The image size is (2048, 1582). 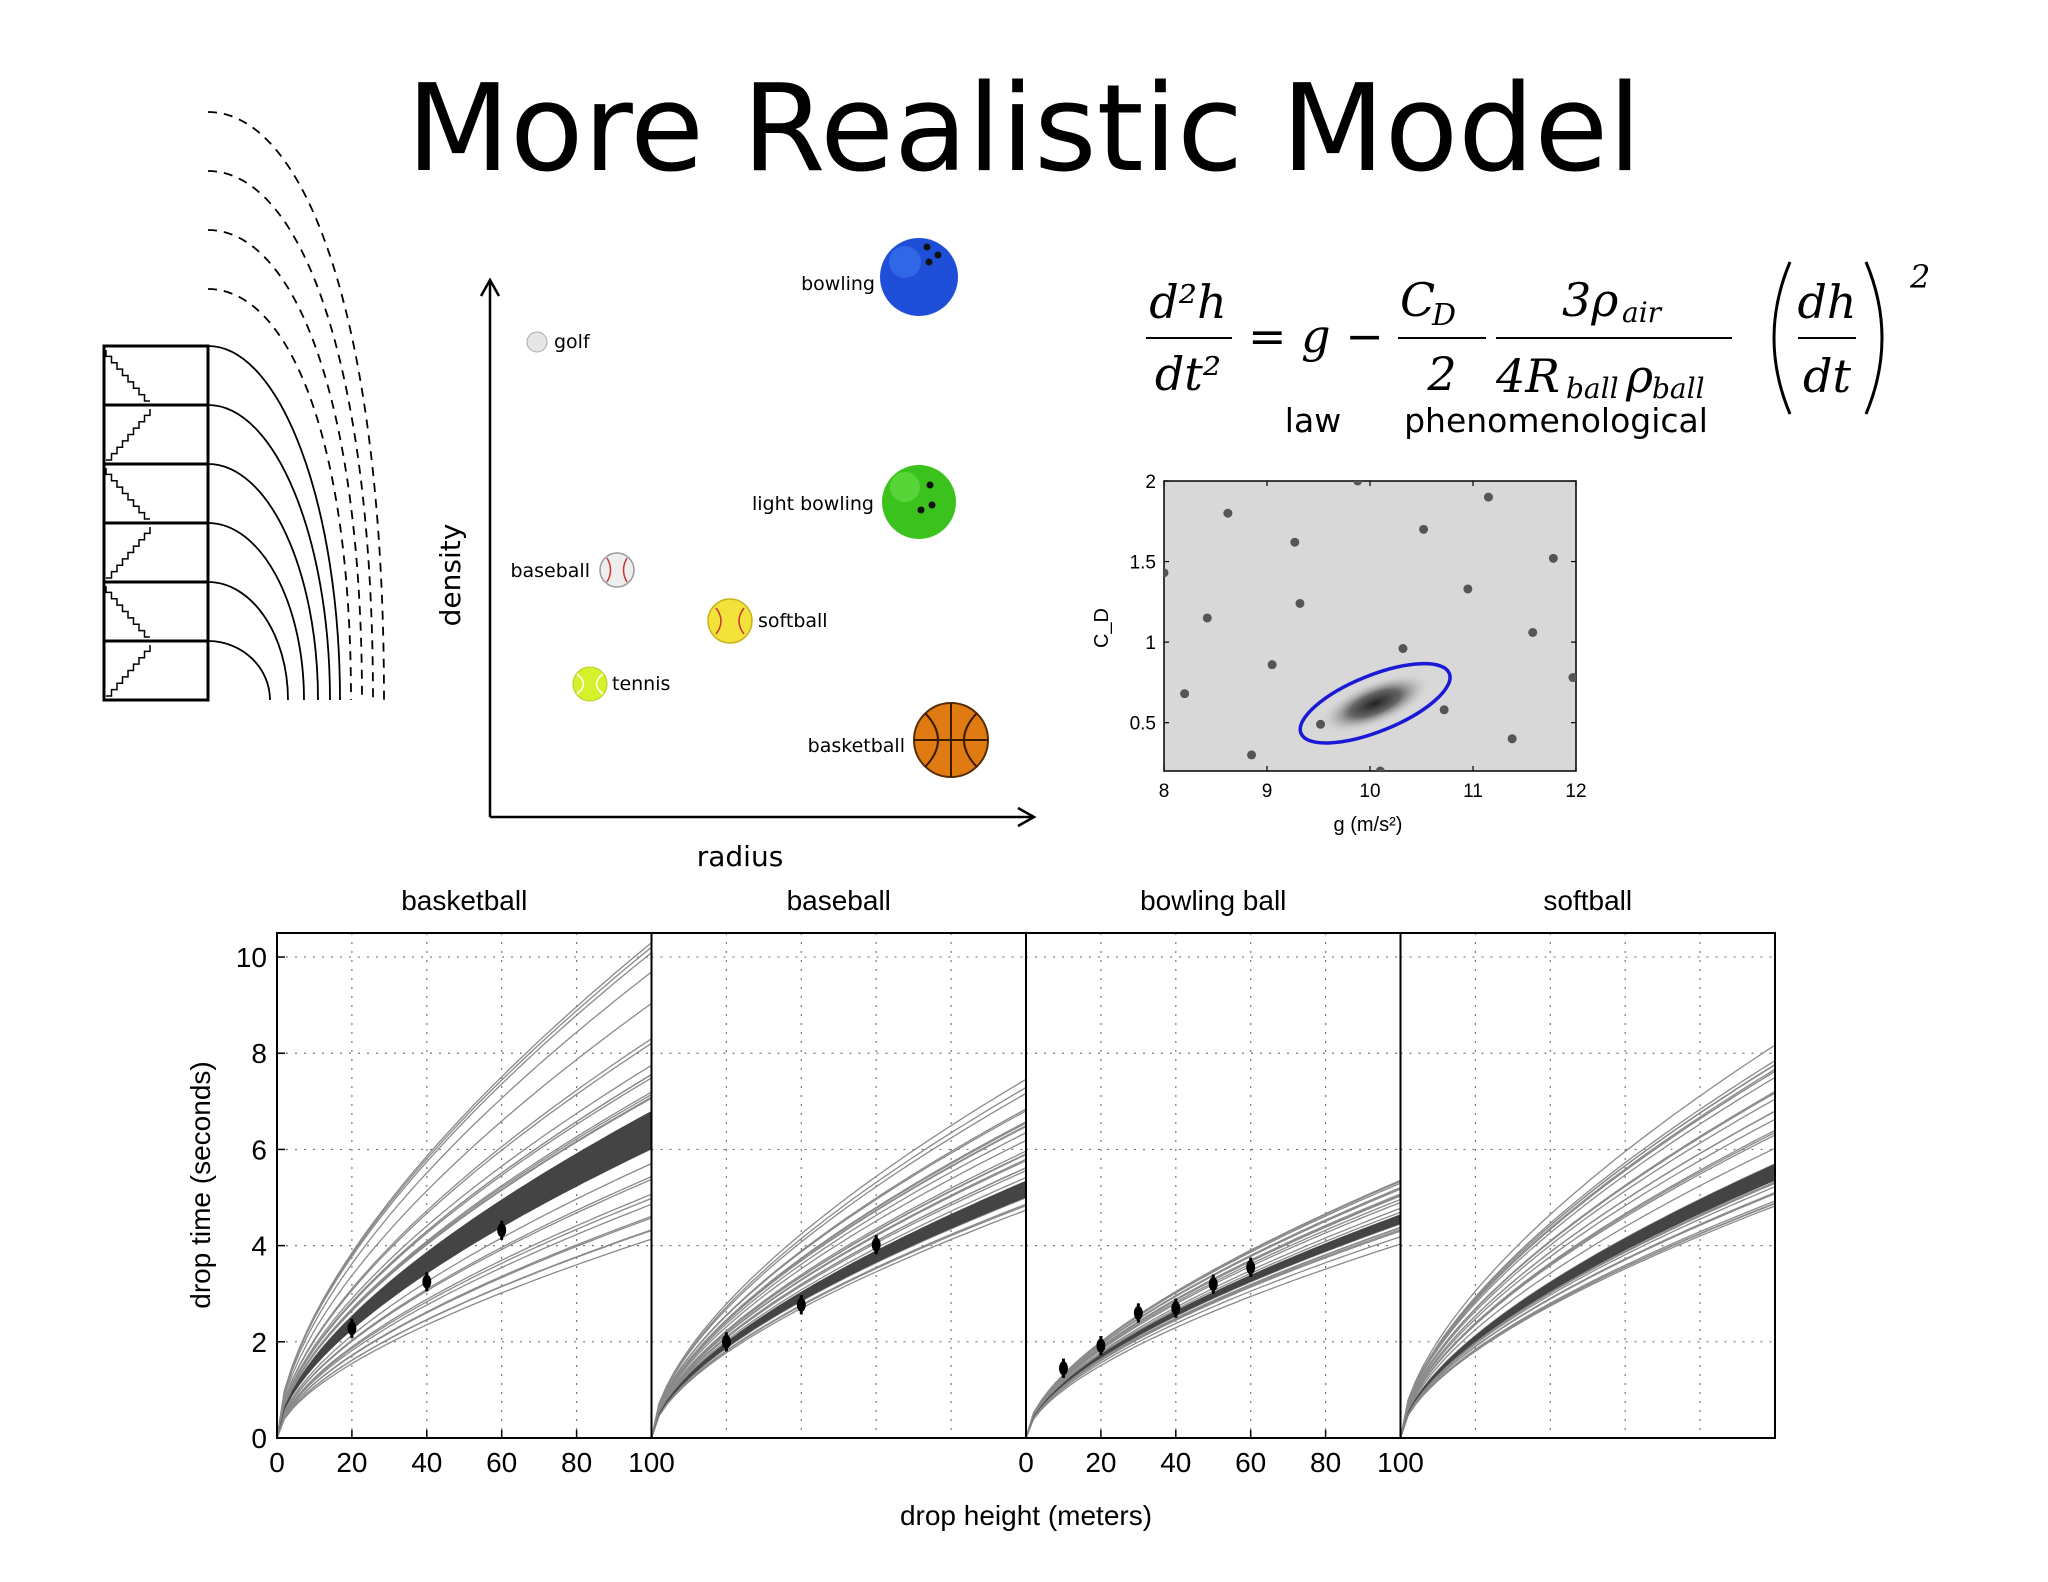 I want to click on scatter-ylabel: C_D, so click(x=1102, y=628).